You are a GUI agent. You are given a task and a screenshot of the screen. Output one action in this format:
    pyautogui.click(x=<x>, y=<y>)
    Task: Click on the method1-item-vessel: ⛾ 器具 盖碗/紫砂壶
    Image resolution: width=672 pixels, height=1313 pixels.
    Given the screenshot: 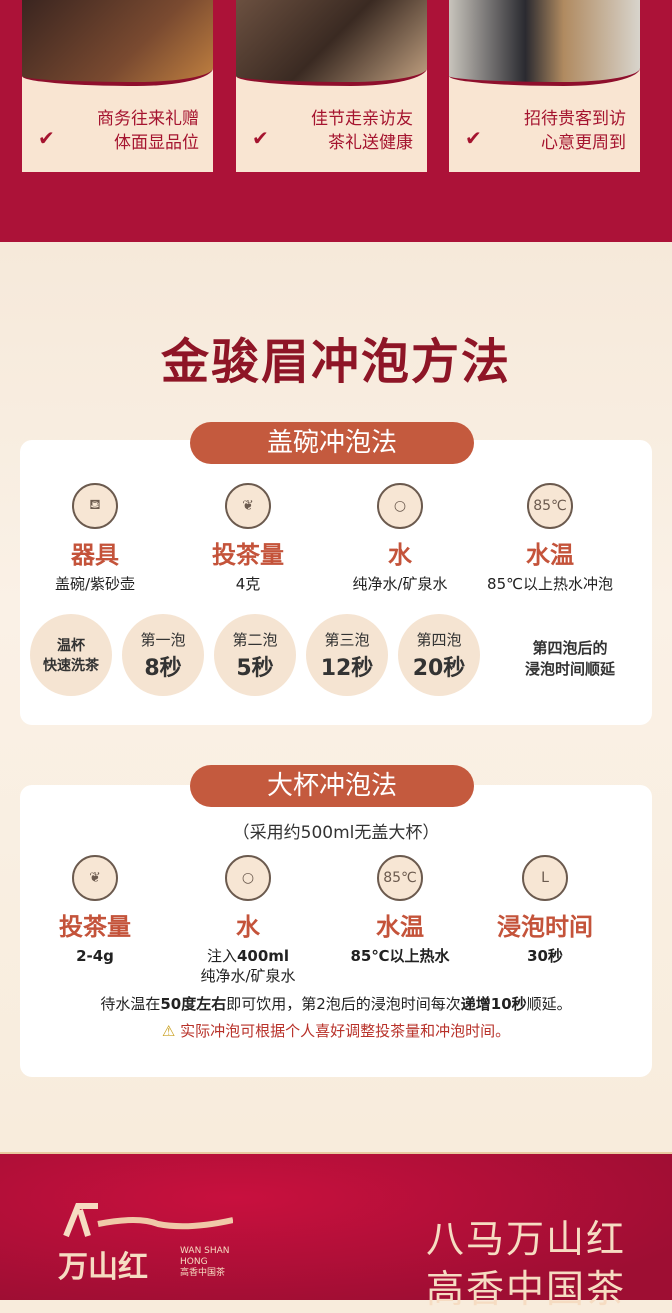 What is the action you would take?
    pyautogui.click(x=95, y=538)
    